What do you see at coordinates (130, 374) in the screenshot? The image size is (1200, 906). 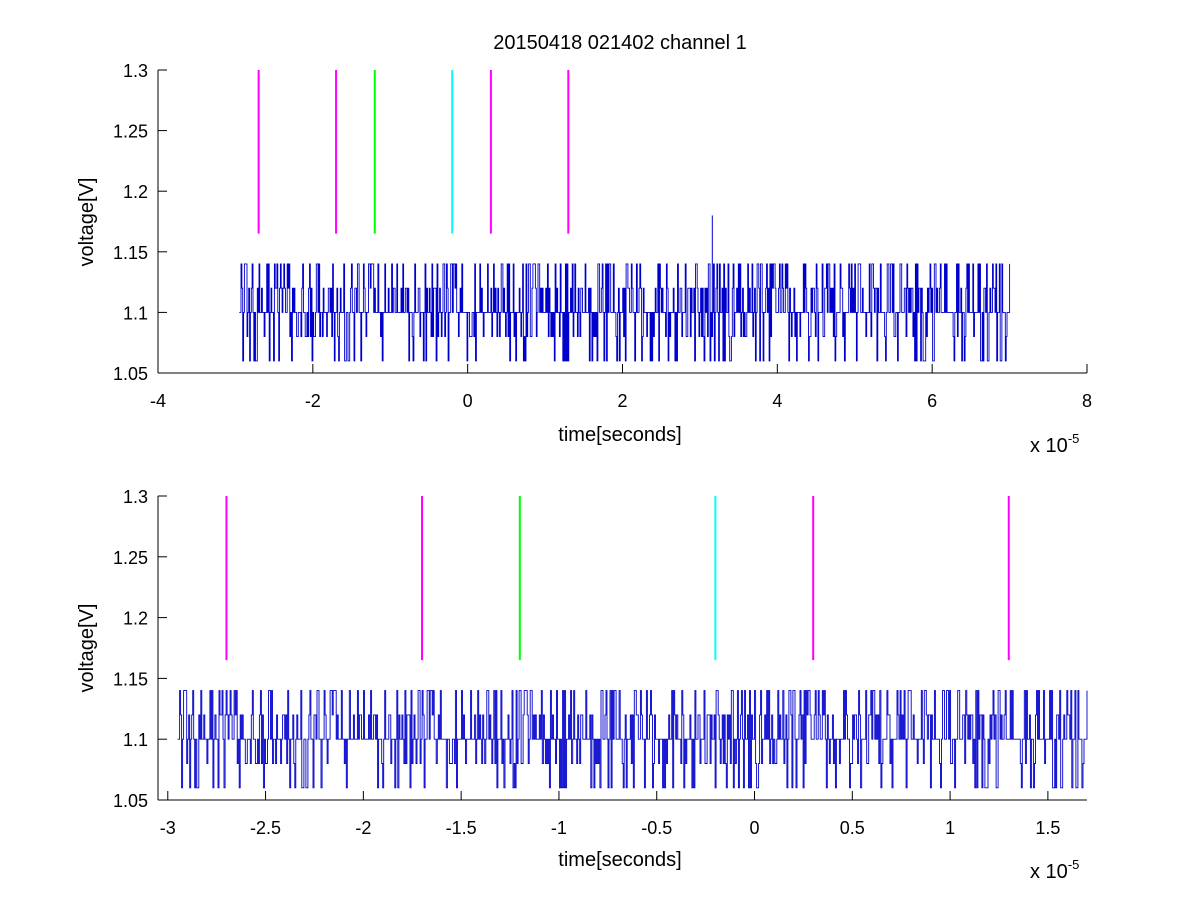 I see `top-y-tick-label: 1.05` at bounding box center [130, 374].